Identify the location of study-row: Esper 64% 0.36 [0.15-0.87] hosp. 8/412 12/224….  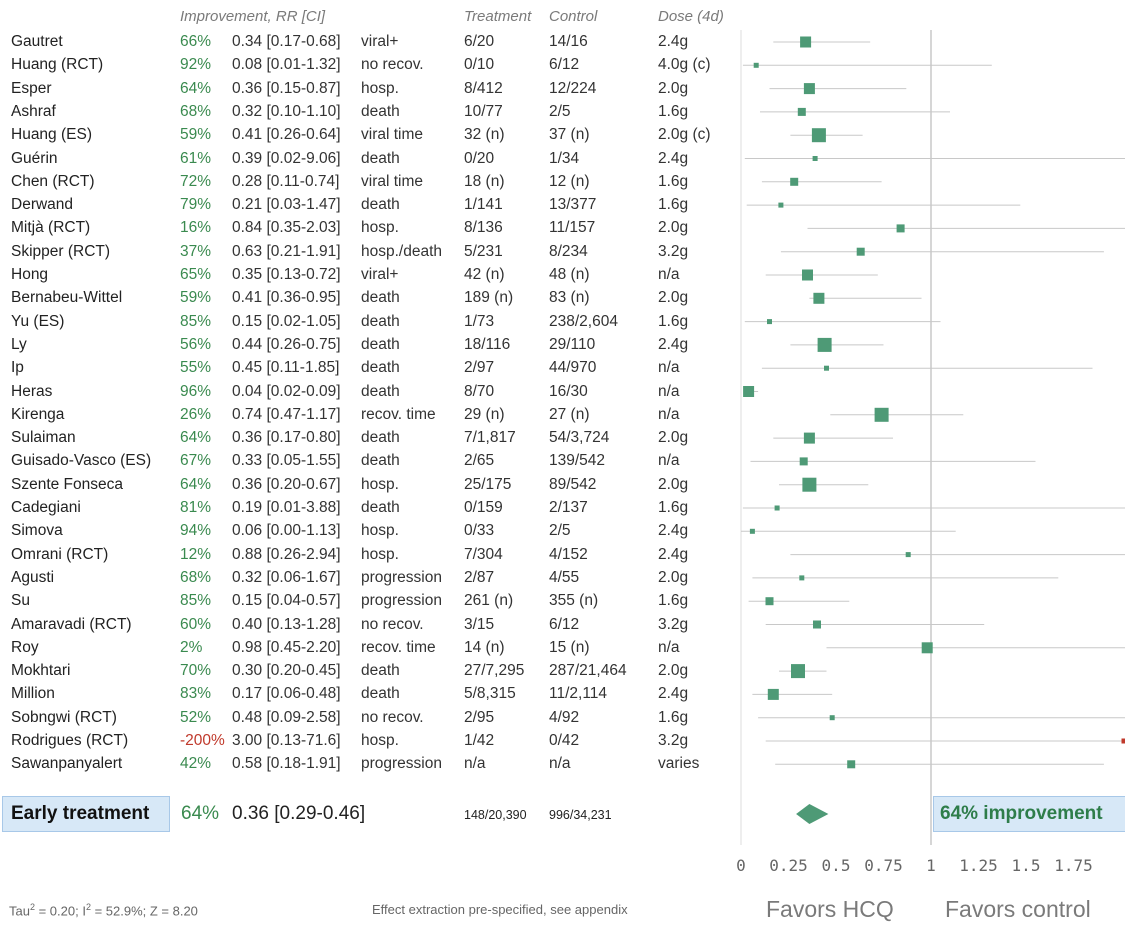
(367, 88).